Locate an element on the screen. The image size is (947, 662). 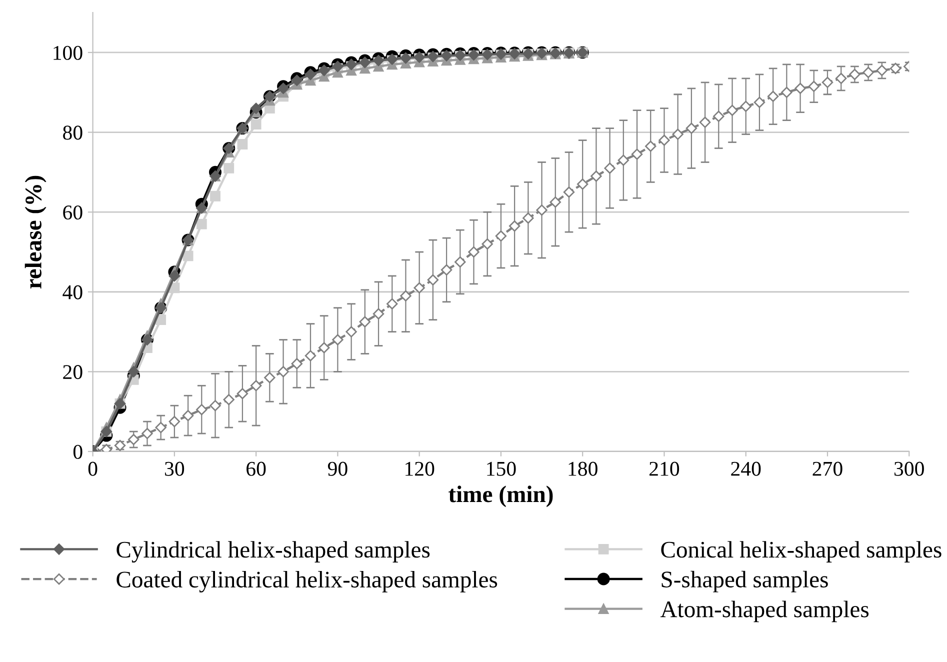
y-tick-label: 20 is located at coordinates (72, 372).